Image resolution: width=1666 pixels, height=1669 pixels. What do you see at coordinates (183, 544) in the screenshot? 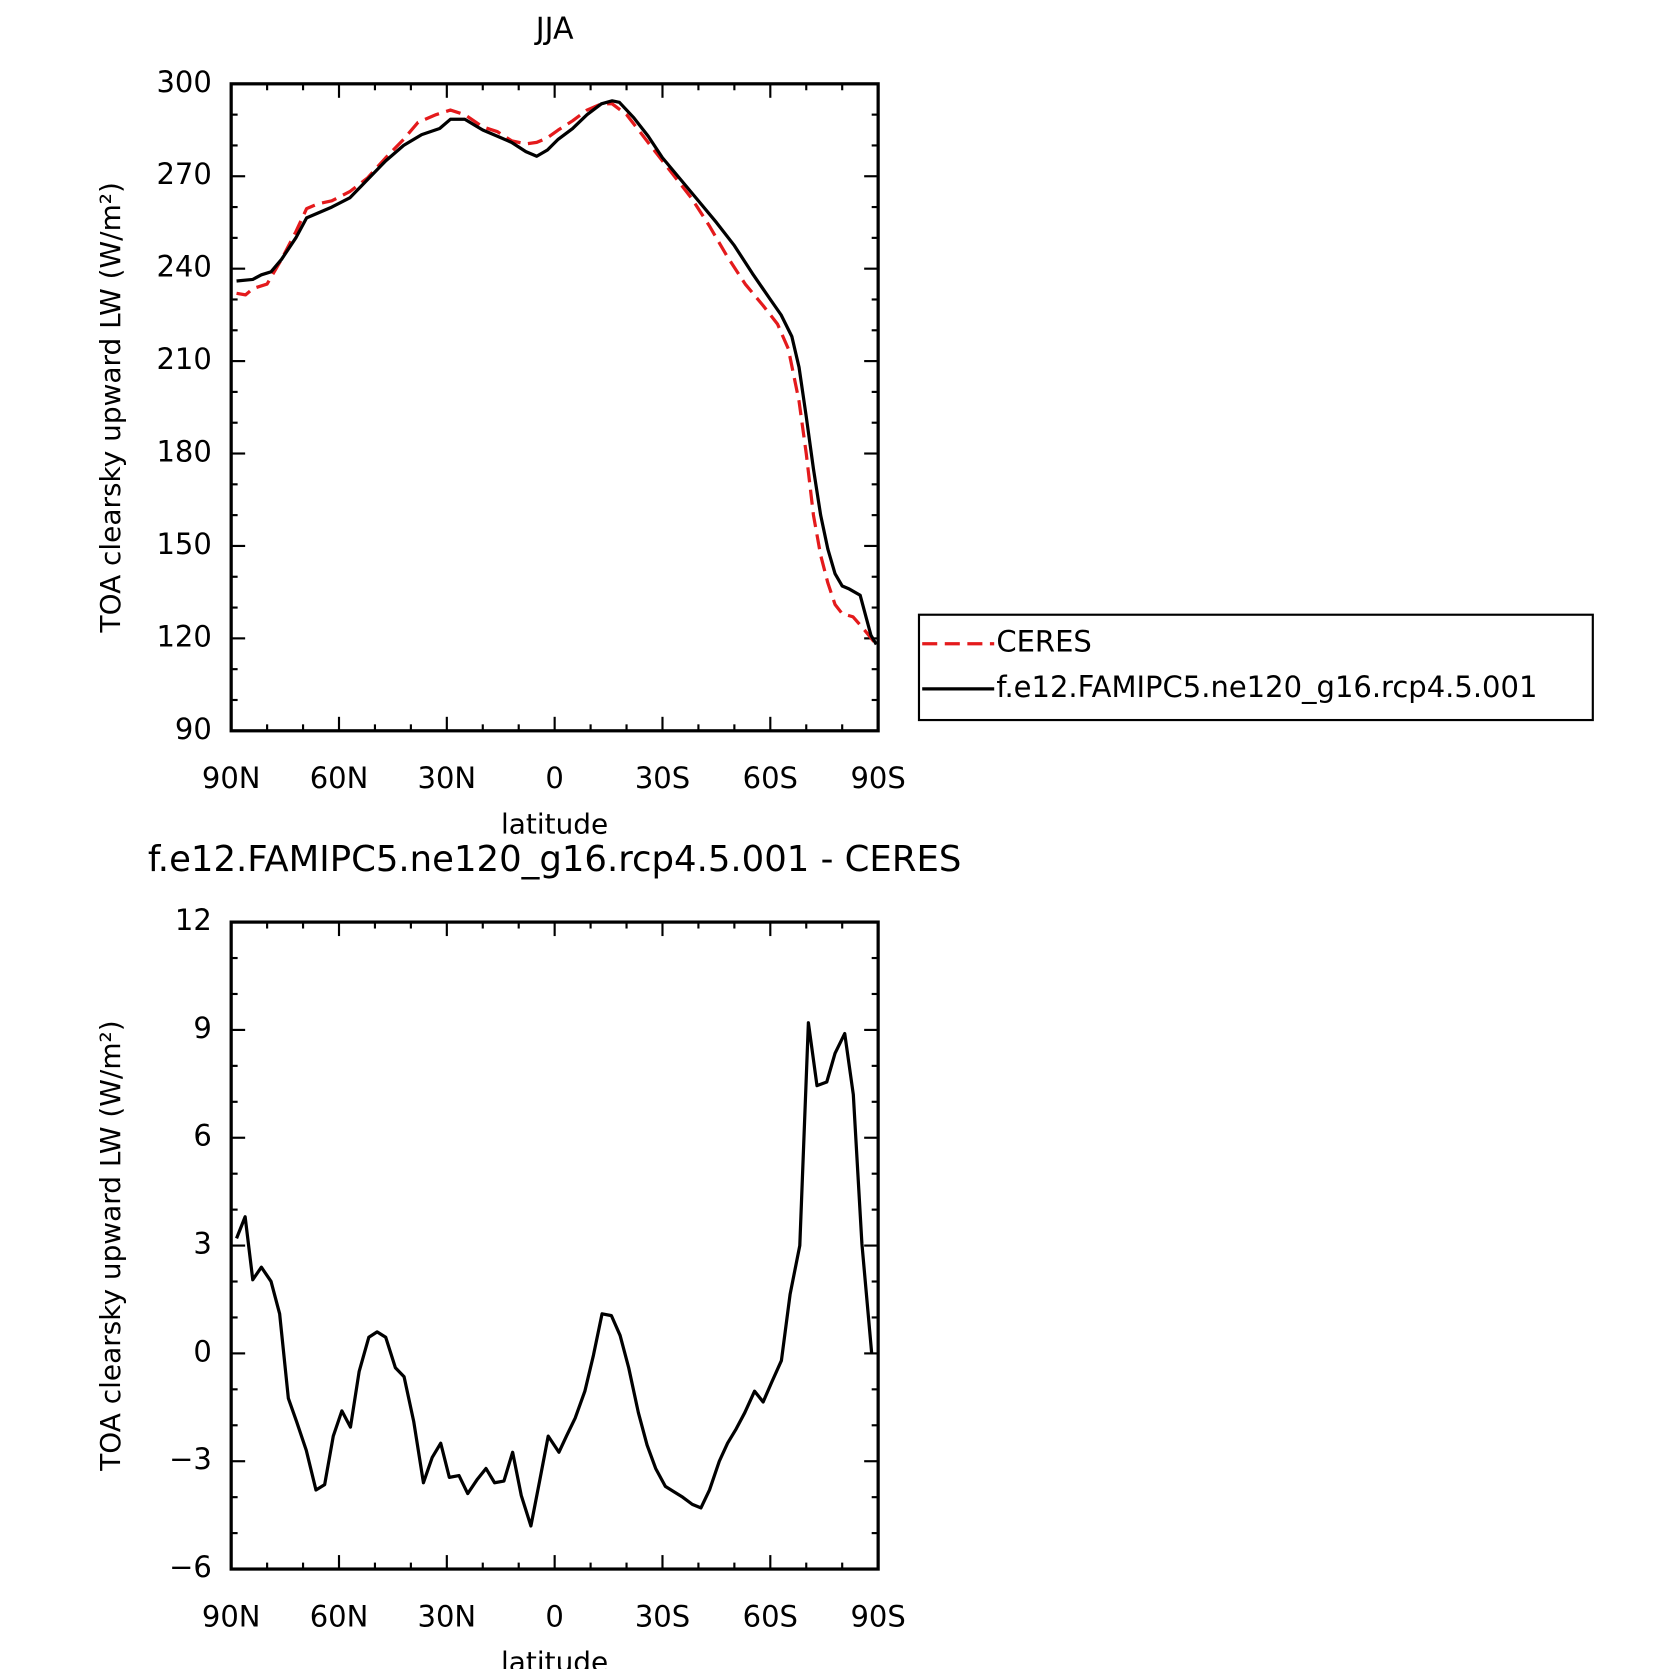
I see `y-tick-label: 150` at bounding box center [183, 544].